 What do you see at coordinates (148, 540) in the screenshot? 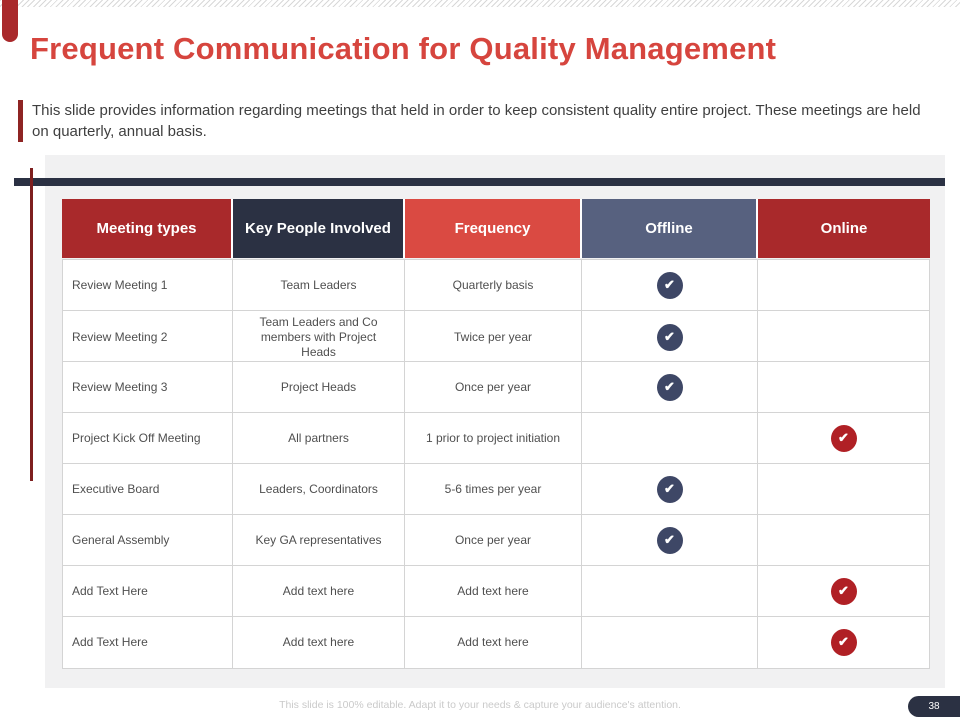
I see `cell-meeting-type: General Assembly` at bounding box center [148, 540].